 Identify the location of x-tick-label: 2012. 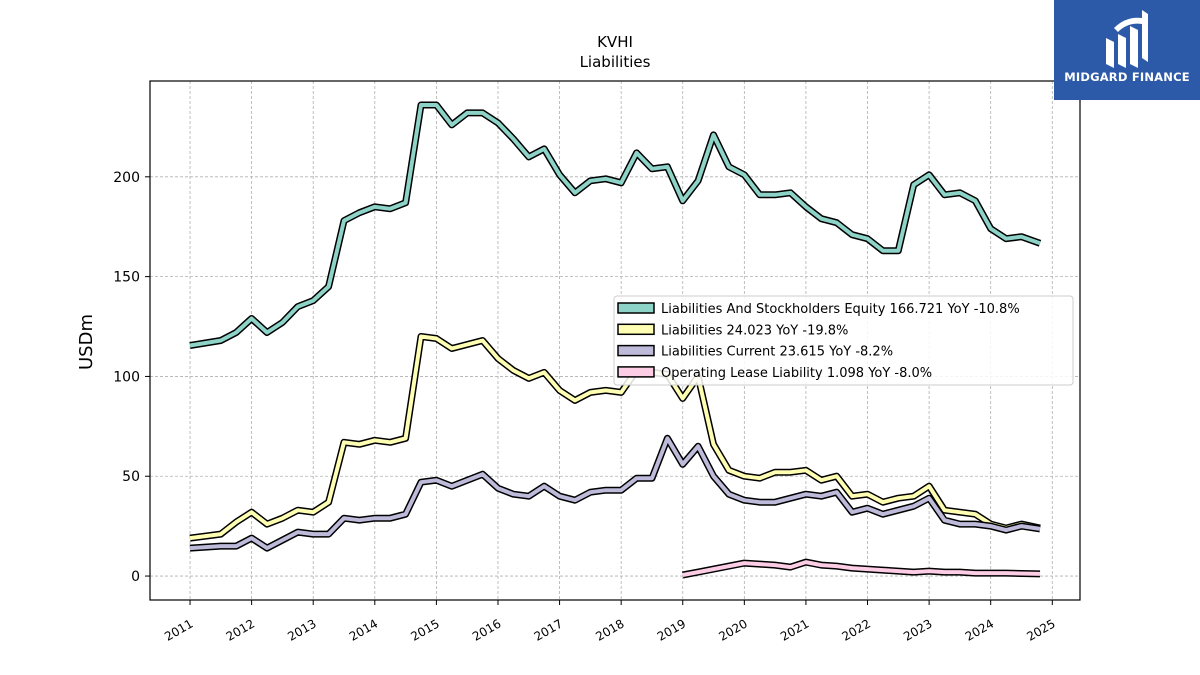
(240, 629).